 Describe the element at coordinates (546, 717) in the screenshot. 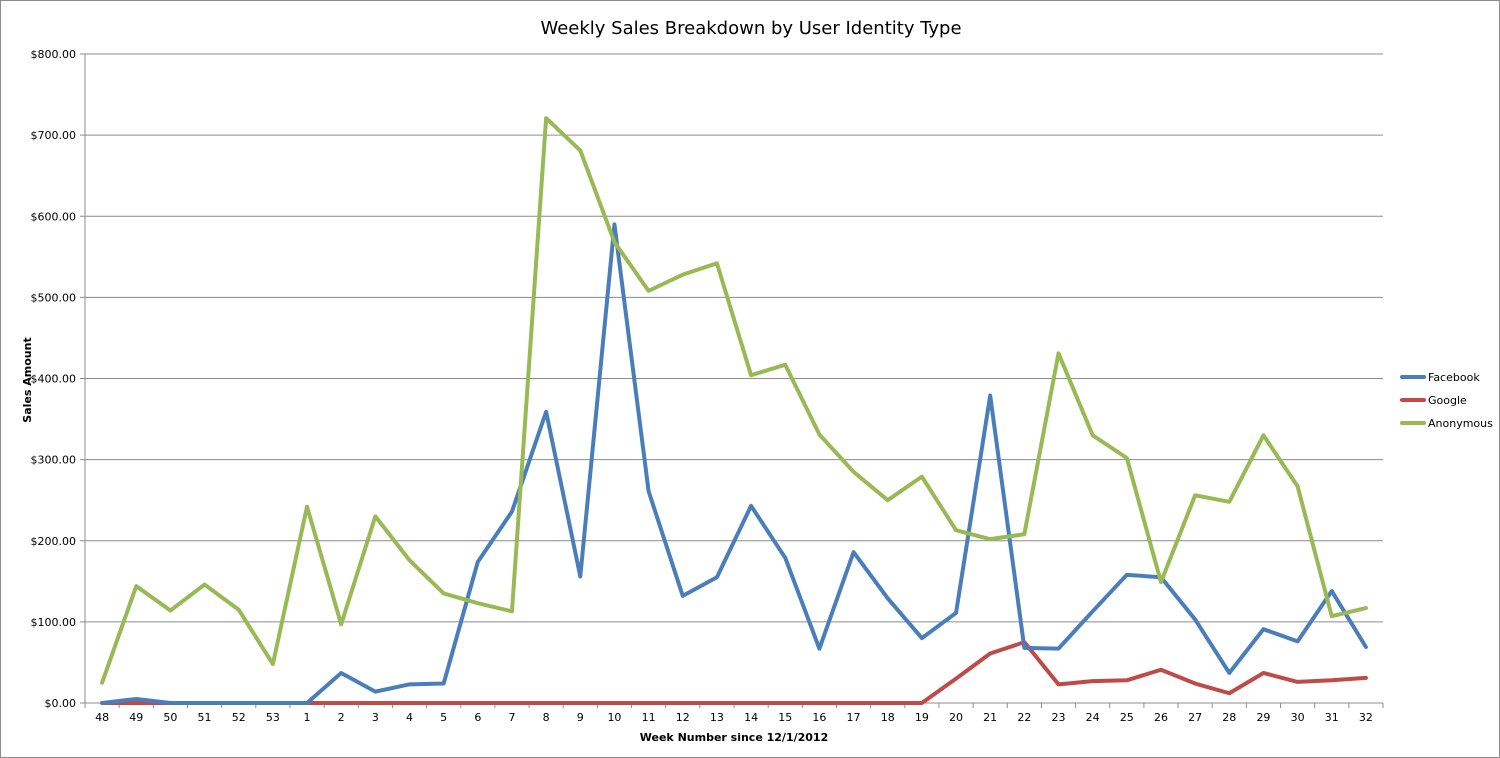

I see `x-tick-label: 8` at that location.